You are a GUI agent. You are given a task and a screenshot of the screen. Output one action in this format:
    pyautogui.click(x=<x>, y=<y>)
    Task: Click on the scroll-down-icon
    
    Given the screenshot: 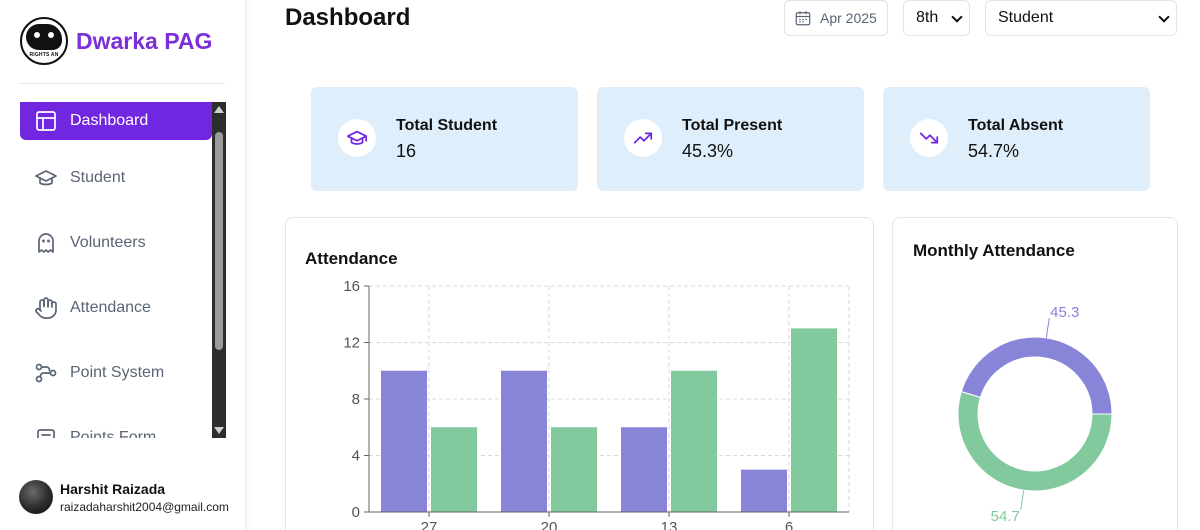 What is the action you would take?
    pyautogui.click(x=219, y=430)
    